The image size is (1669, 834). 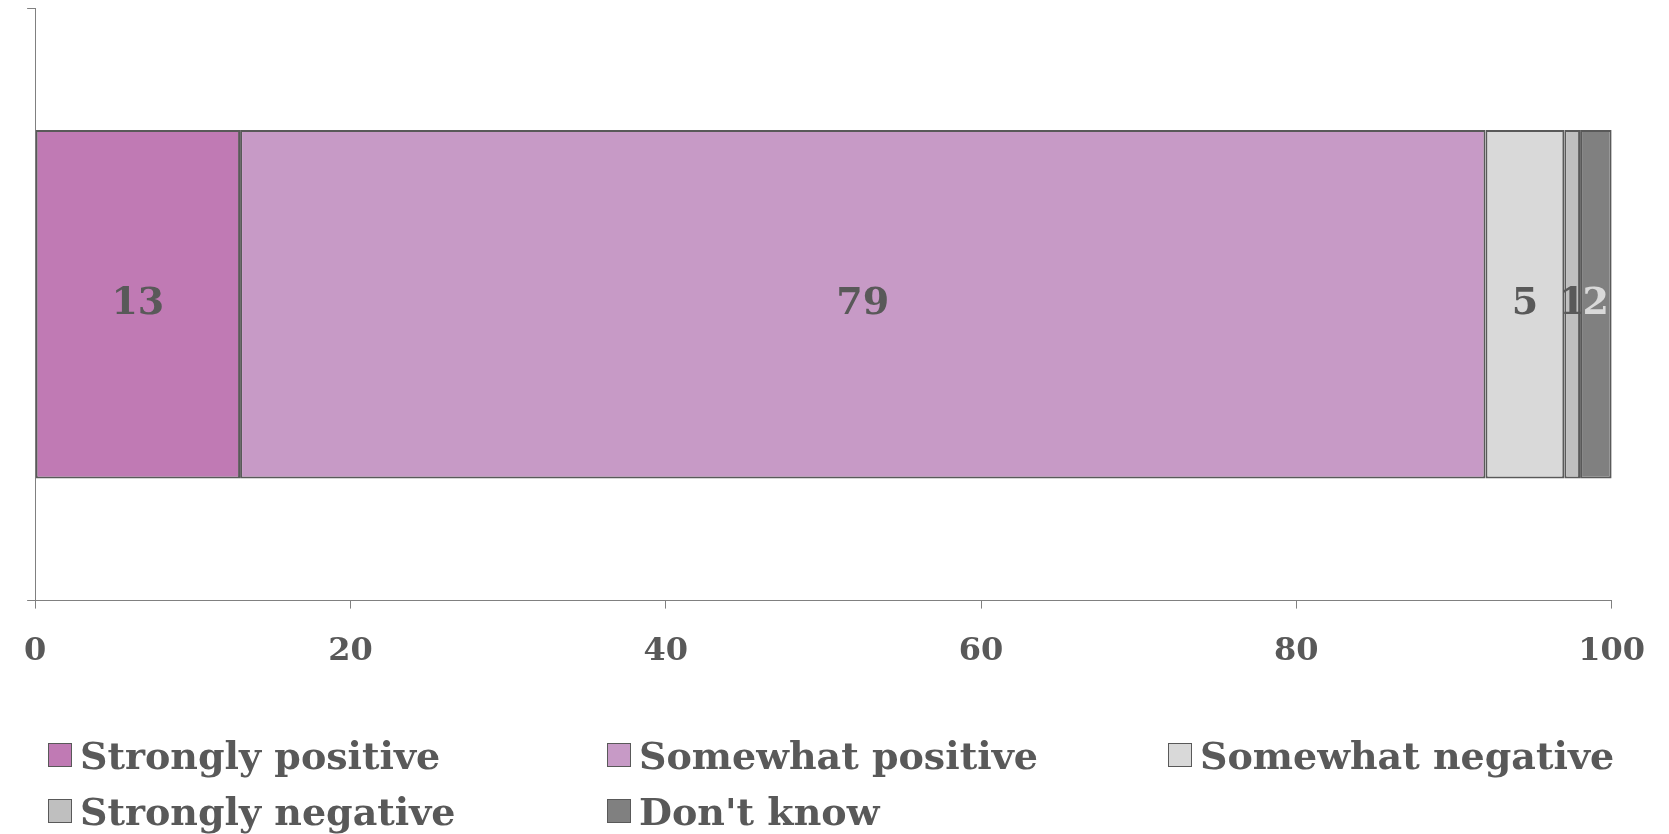 What do you see at coordinates (1611, 649) in the screenshot?
I see `x-tick-label: 100` at bounding box center [1611, 649].